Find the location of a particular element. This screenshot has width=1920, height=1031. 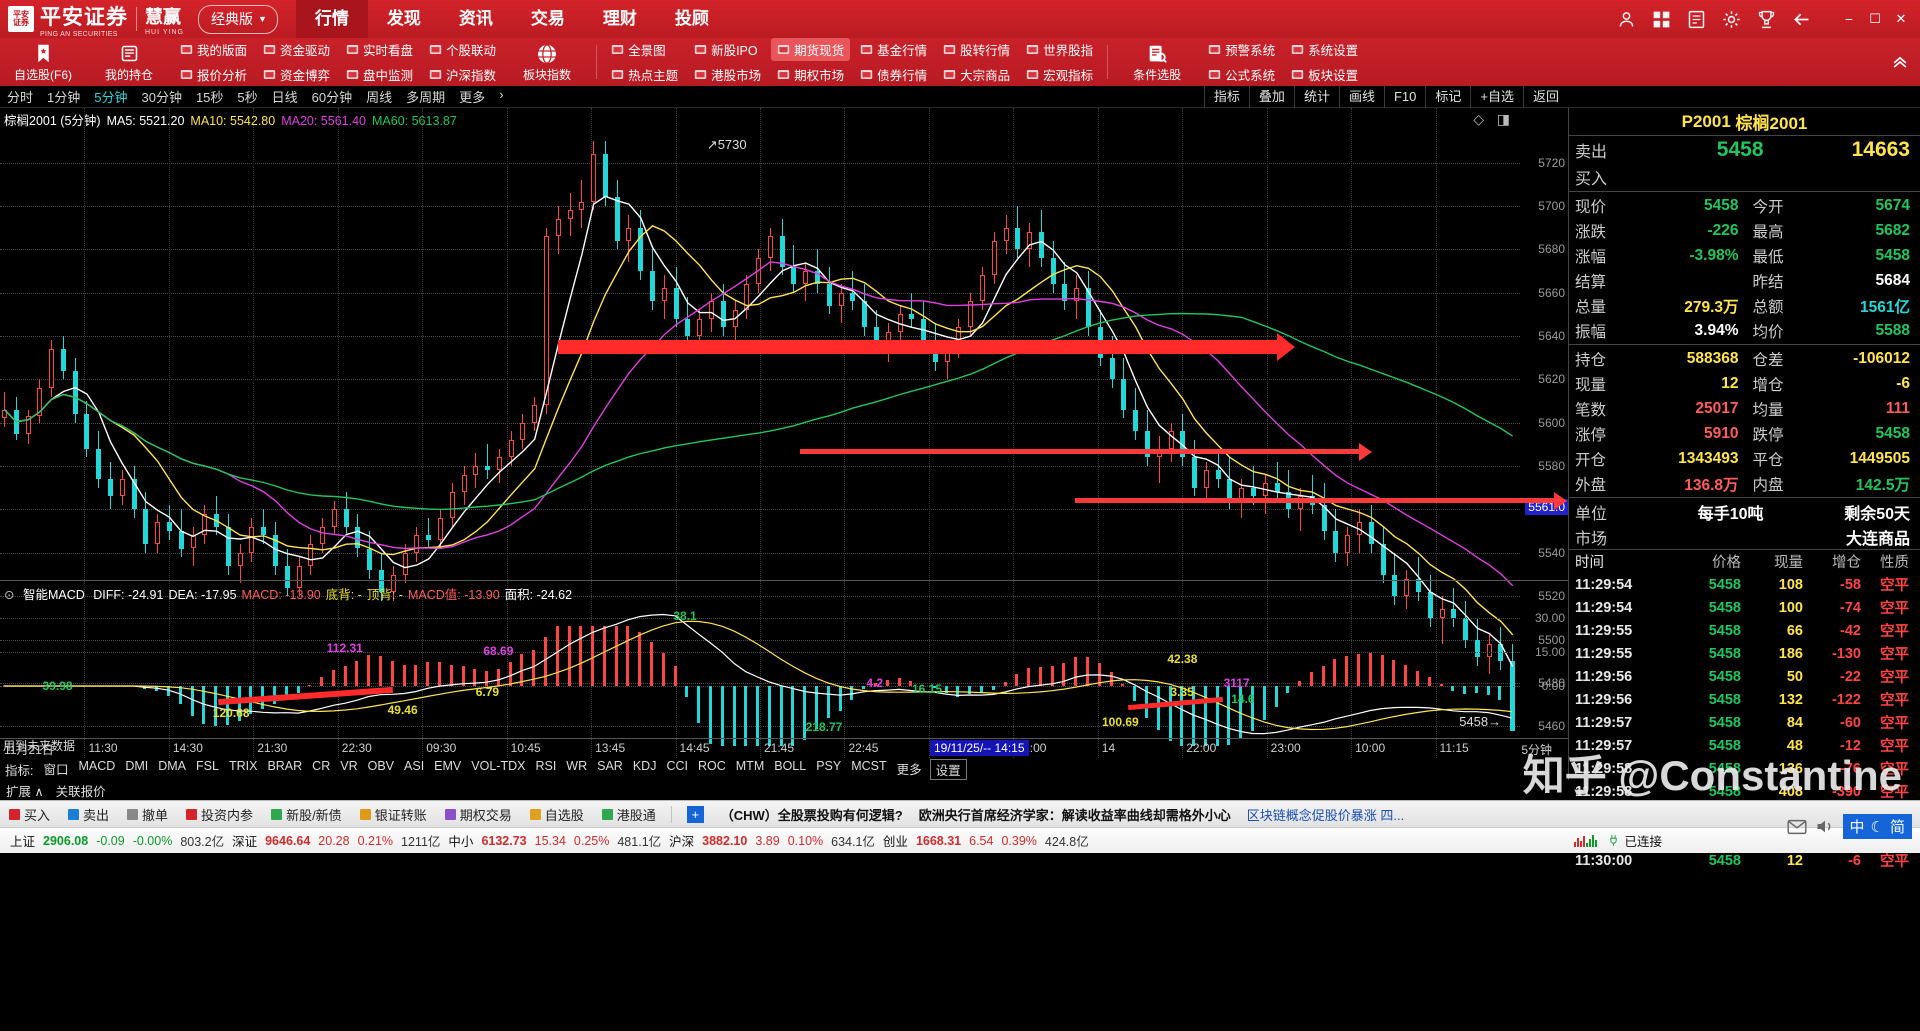

diamond-tool-icon: ◇ is located at coordinates (1478, 119).